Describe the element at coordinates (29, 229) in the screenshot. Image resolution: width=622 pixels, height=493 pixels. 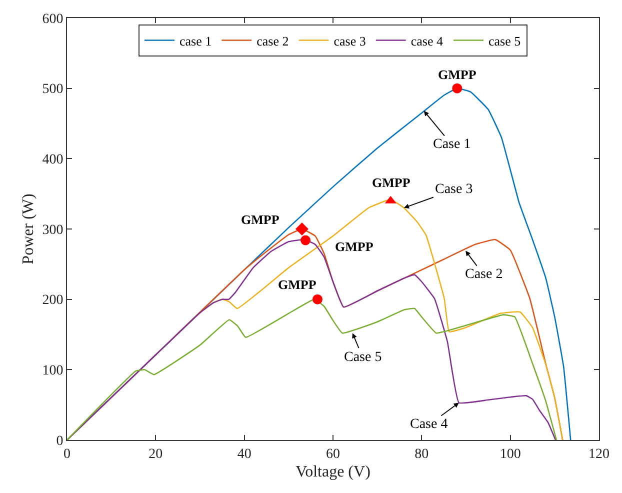
I see `y-axis-title: Power (W)` at that location.